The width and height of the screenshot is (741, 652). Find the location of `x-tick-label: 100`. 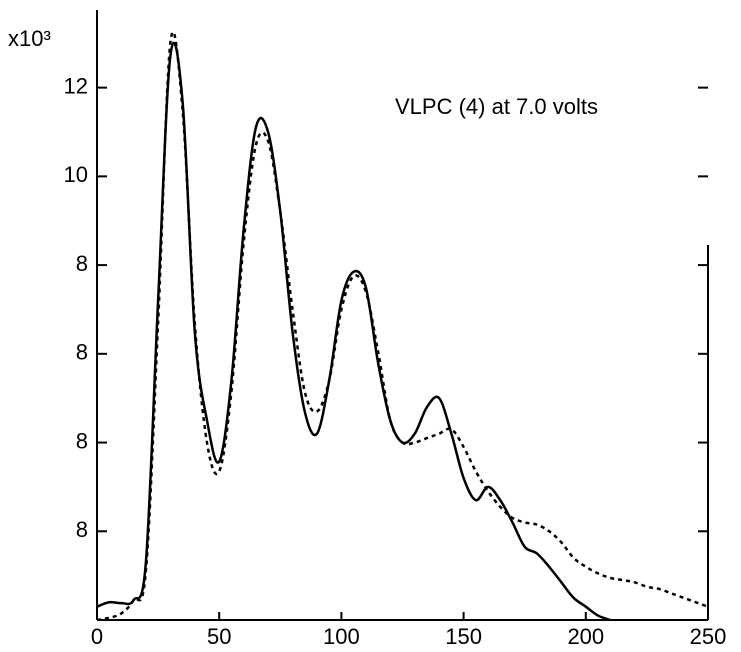

x-tick-label: 100 is located at coordinates (341, 636).